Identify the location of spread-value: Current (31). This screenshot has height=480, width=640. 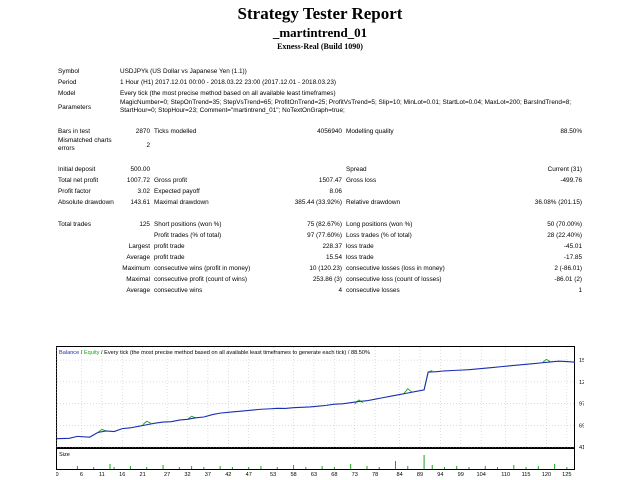
(565, 169).